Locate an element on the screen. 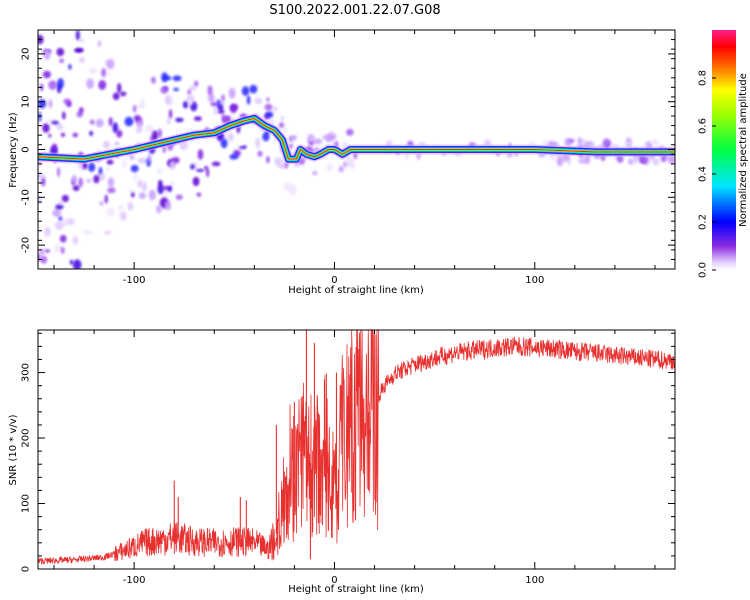 Image resolution: width=750 pixels, height=600 pixels. colorbar-gradient is located at coordinates (724, 150).